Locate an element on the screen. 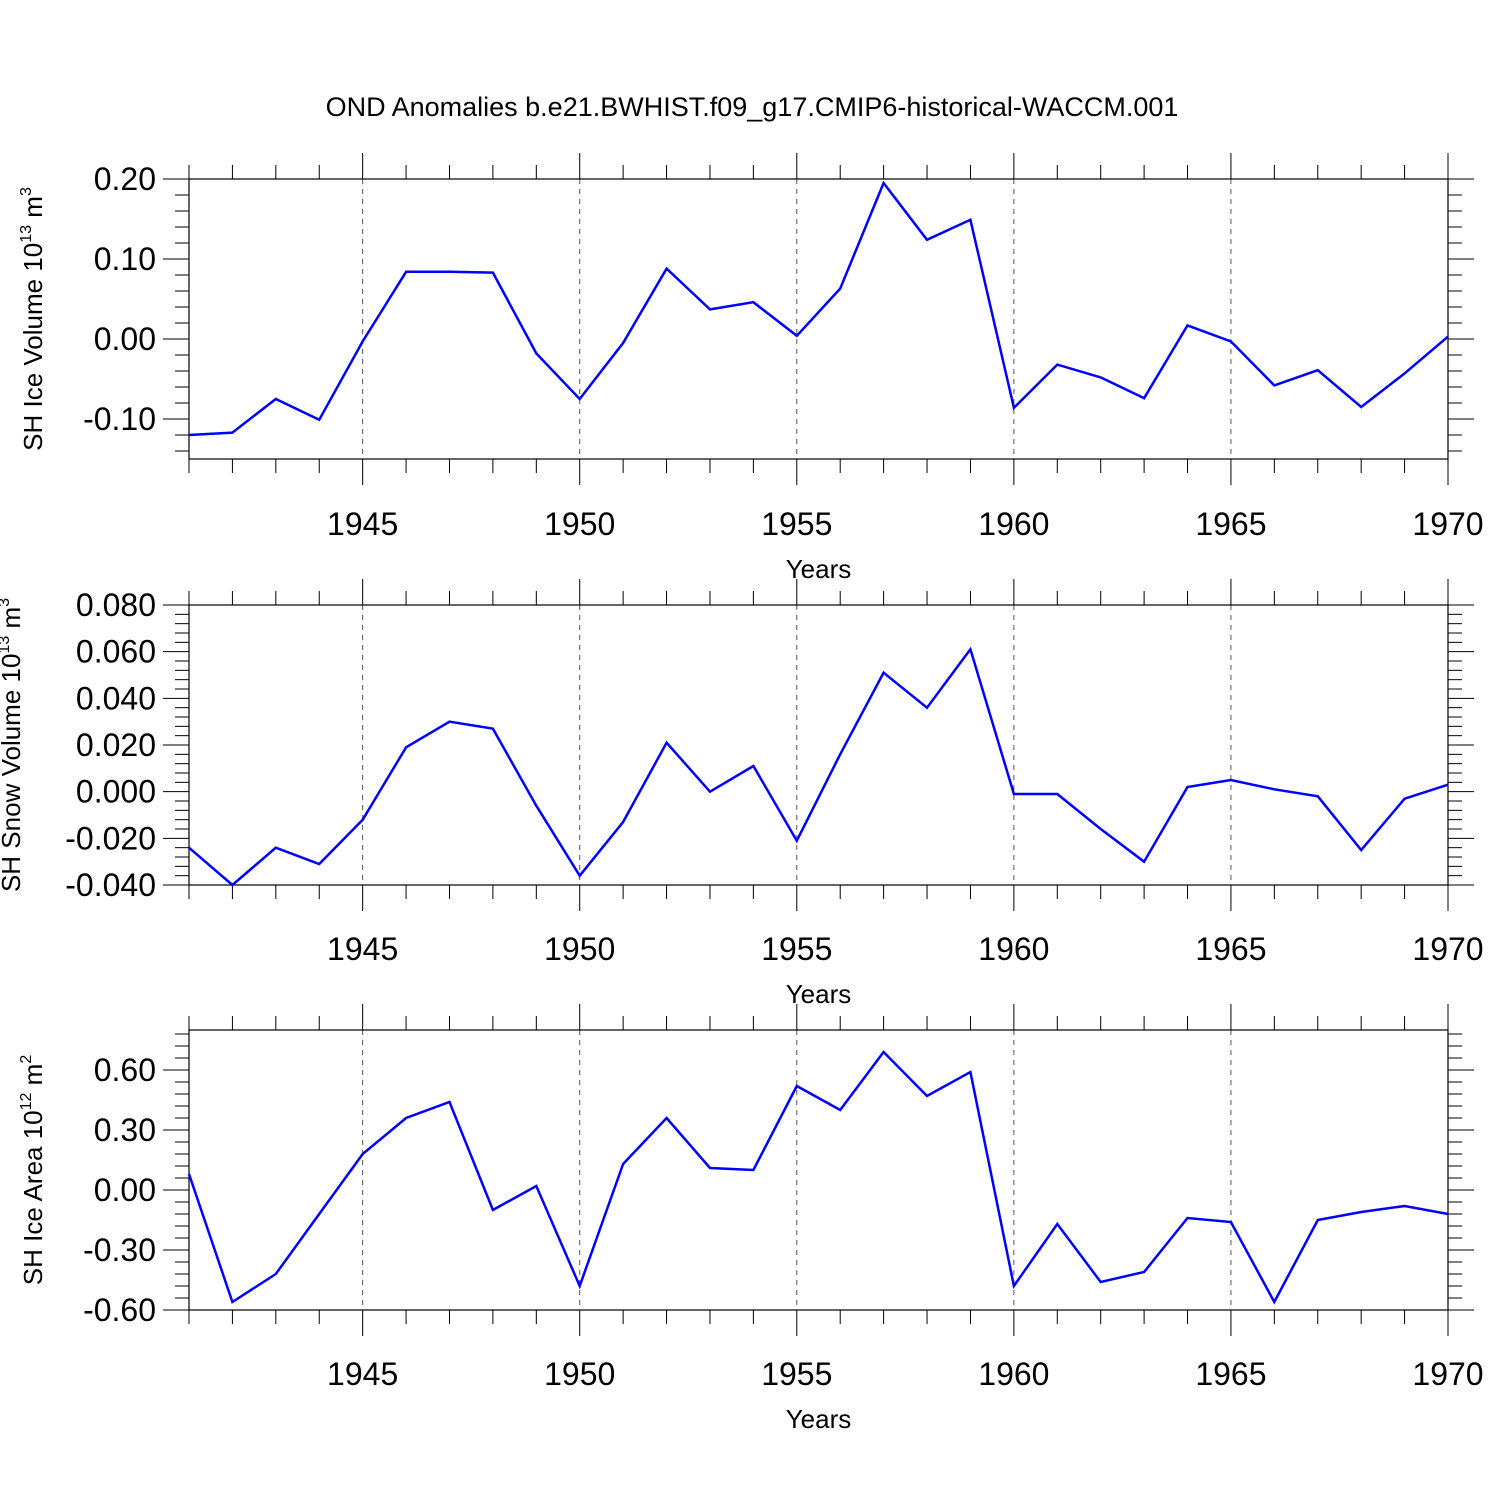  y-tick-label: 0.080 is located at coordinates (116, 605).